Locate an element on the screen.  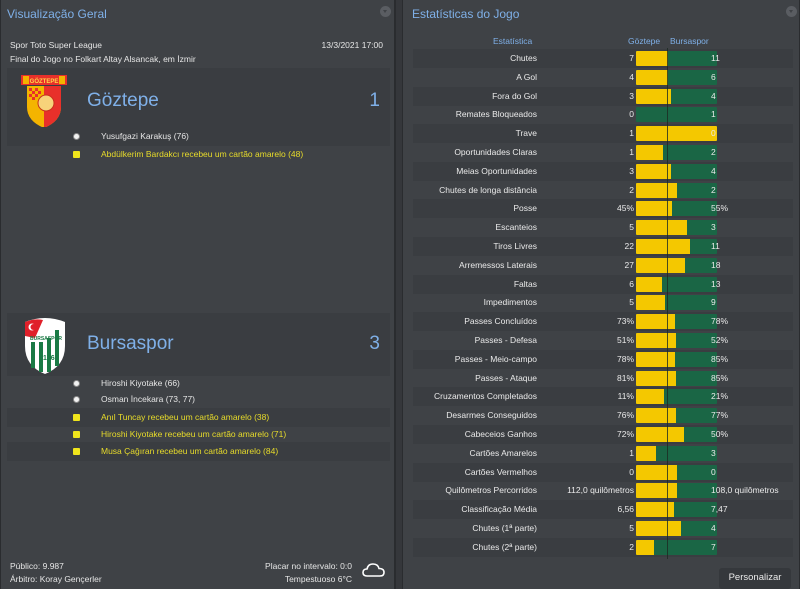
stat-row: Escanteios 5 3 is located at coordinates (603, 227).